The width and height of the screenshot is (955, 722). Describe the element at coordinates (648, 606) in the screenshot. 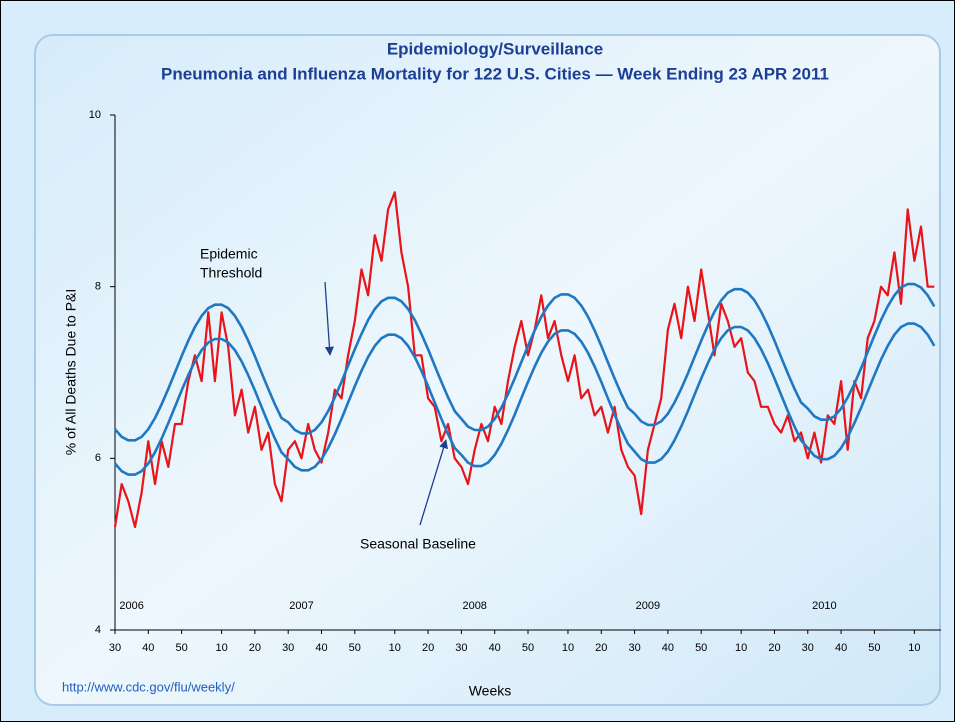

I see `year-label: 2009` at that location.